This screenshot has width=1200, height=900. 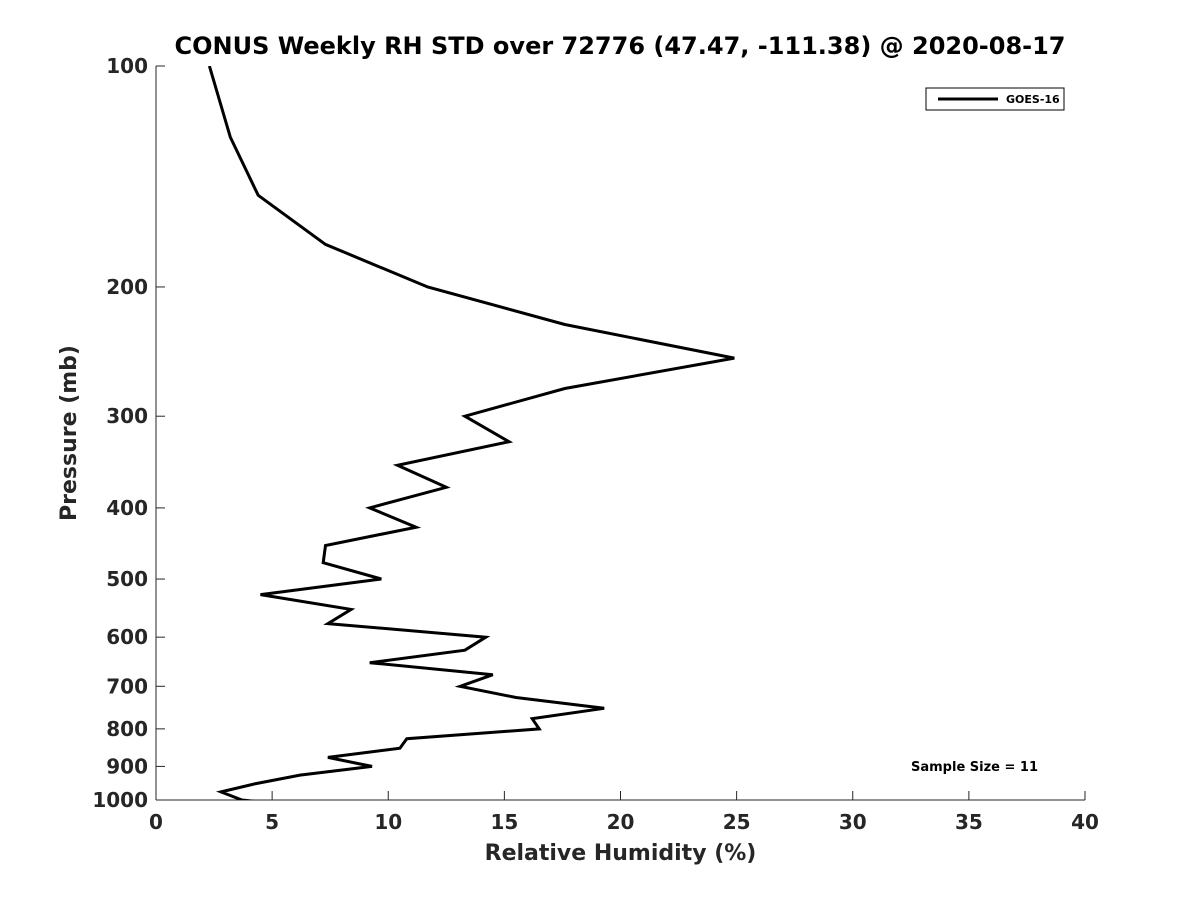 What do you see at coordinates (69, 433) in the screenshot?
I see `y-axis-label: Pressure (mb)` at bounding box center [69, 433].